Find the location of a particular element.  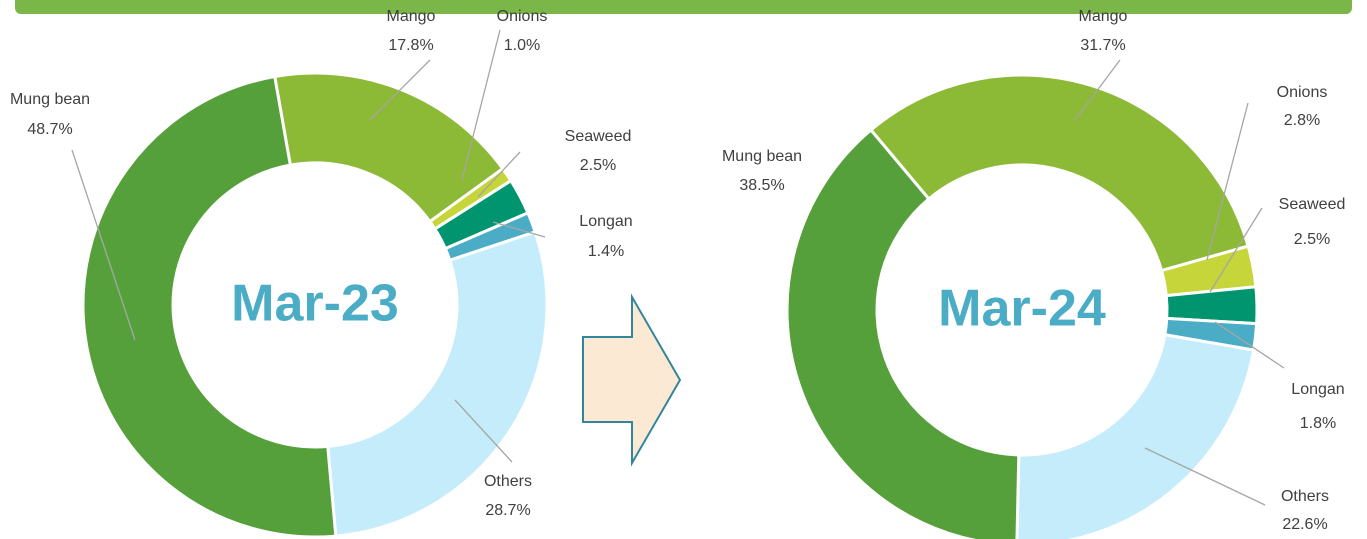

slice-label-value: 22.6% is located at coordinates (1304, 524).